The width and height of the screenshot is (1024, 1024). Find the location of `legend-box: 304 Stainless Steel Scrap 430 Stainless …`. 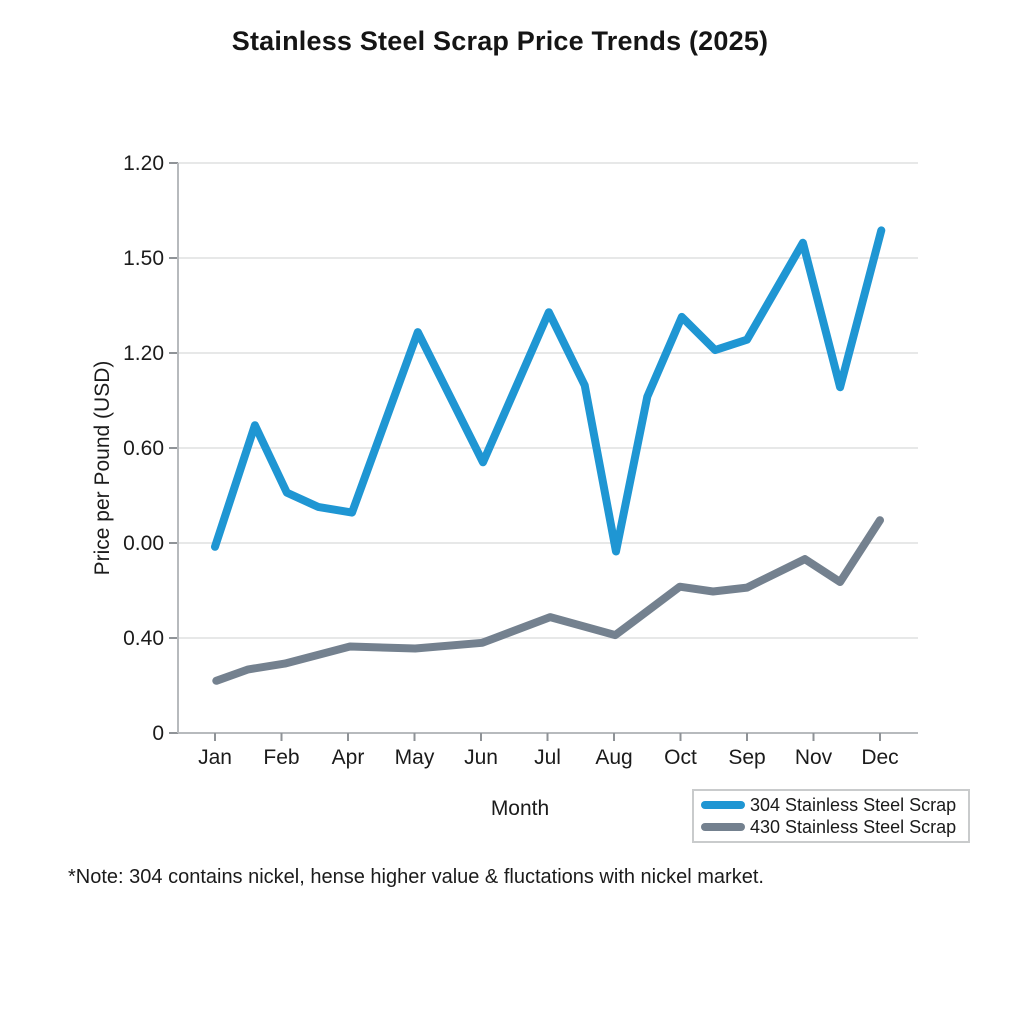

legend-box: 304 Stainless Steel Scrap 430 Stainless … is located at coordinates (831, 816).